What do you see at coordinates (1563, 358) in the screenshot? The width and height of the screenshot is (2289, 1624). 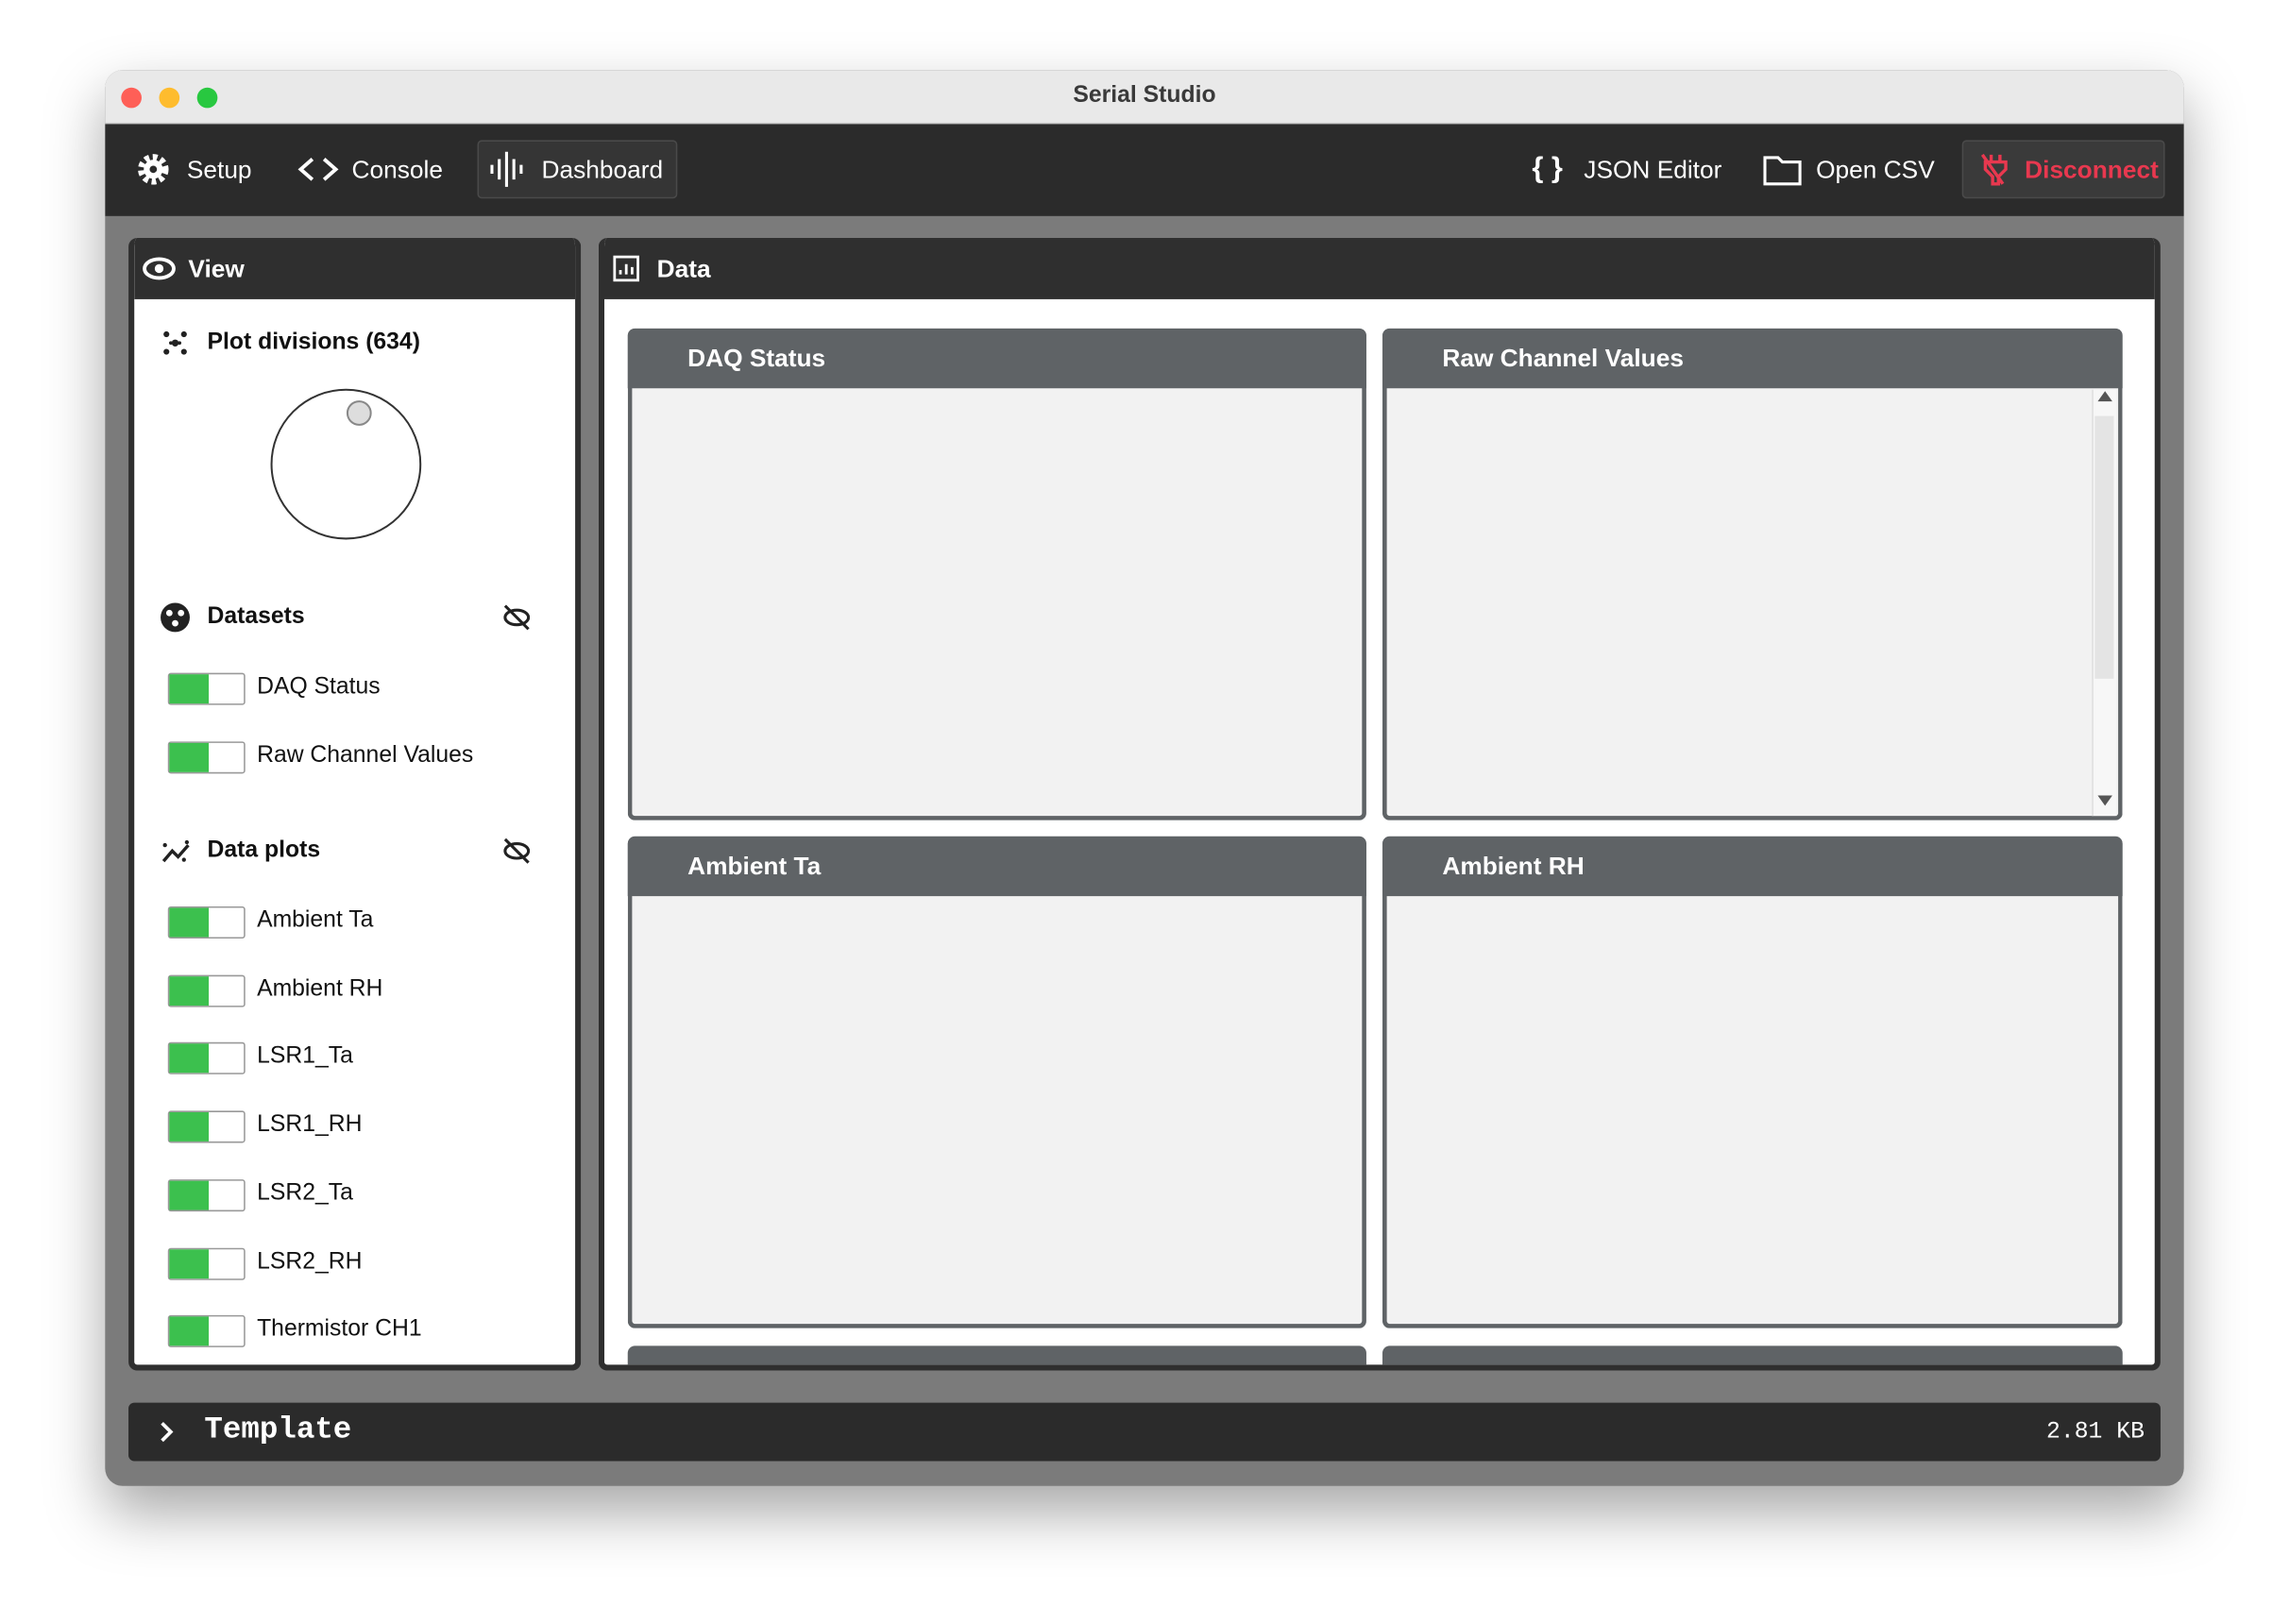 I see `card-title: Raw Channel Values` at bounding box center [1563, 358].